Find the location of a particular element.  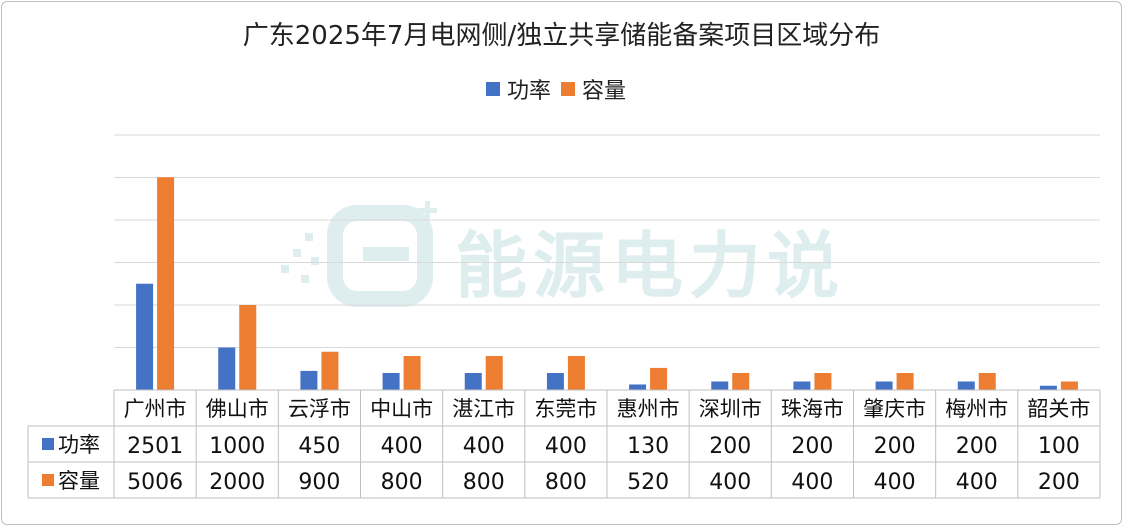

data-value: 2000 is located at coordinates (237, 482).